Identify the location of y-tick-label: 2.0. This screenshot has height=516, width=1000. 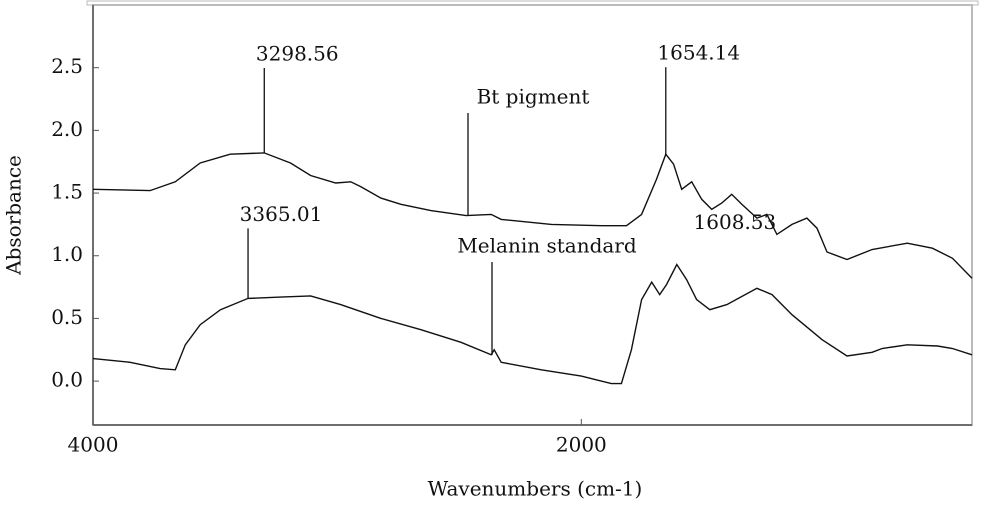
(67, 129).